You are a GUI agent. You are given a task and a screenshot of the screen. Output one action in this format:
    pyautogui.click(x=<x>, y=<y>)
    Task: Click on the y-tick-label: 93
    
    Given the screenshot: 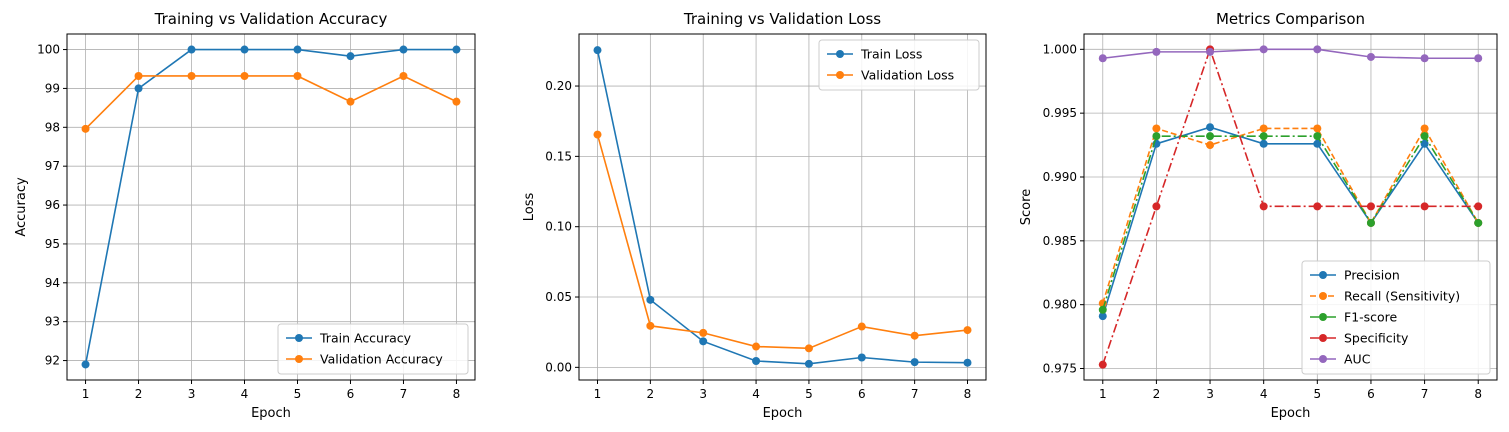 What is the action you would take?
    pyautogui.click(x=52, y=322)
    